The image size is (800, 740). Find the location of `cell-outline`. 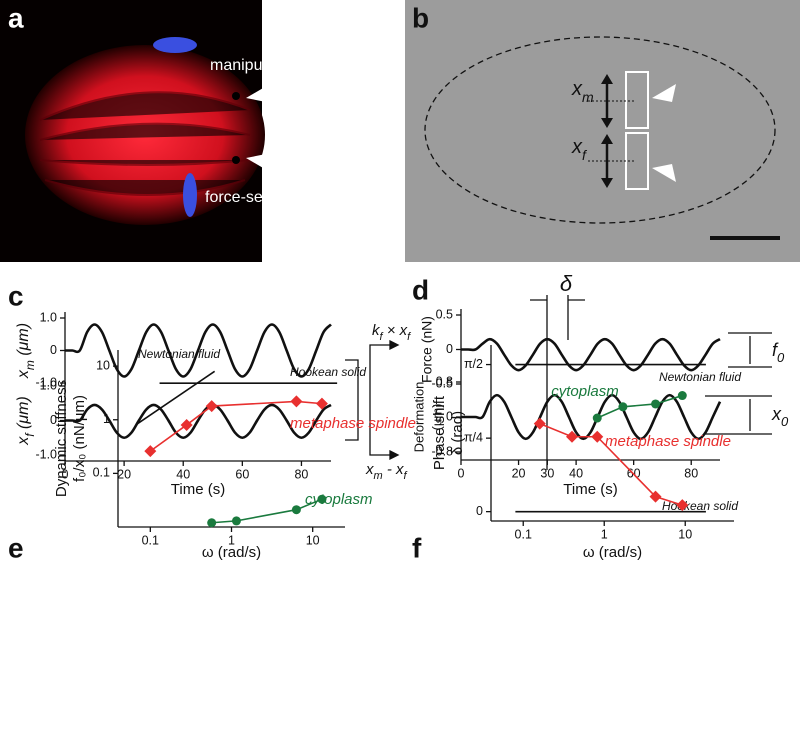

cell-outline is located at coordinates (600, 130).